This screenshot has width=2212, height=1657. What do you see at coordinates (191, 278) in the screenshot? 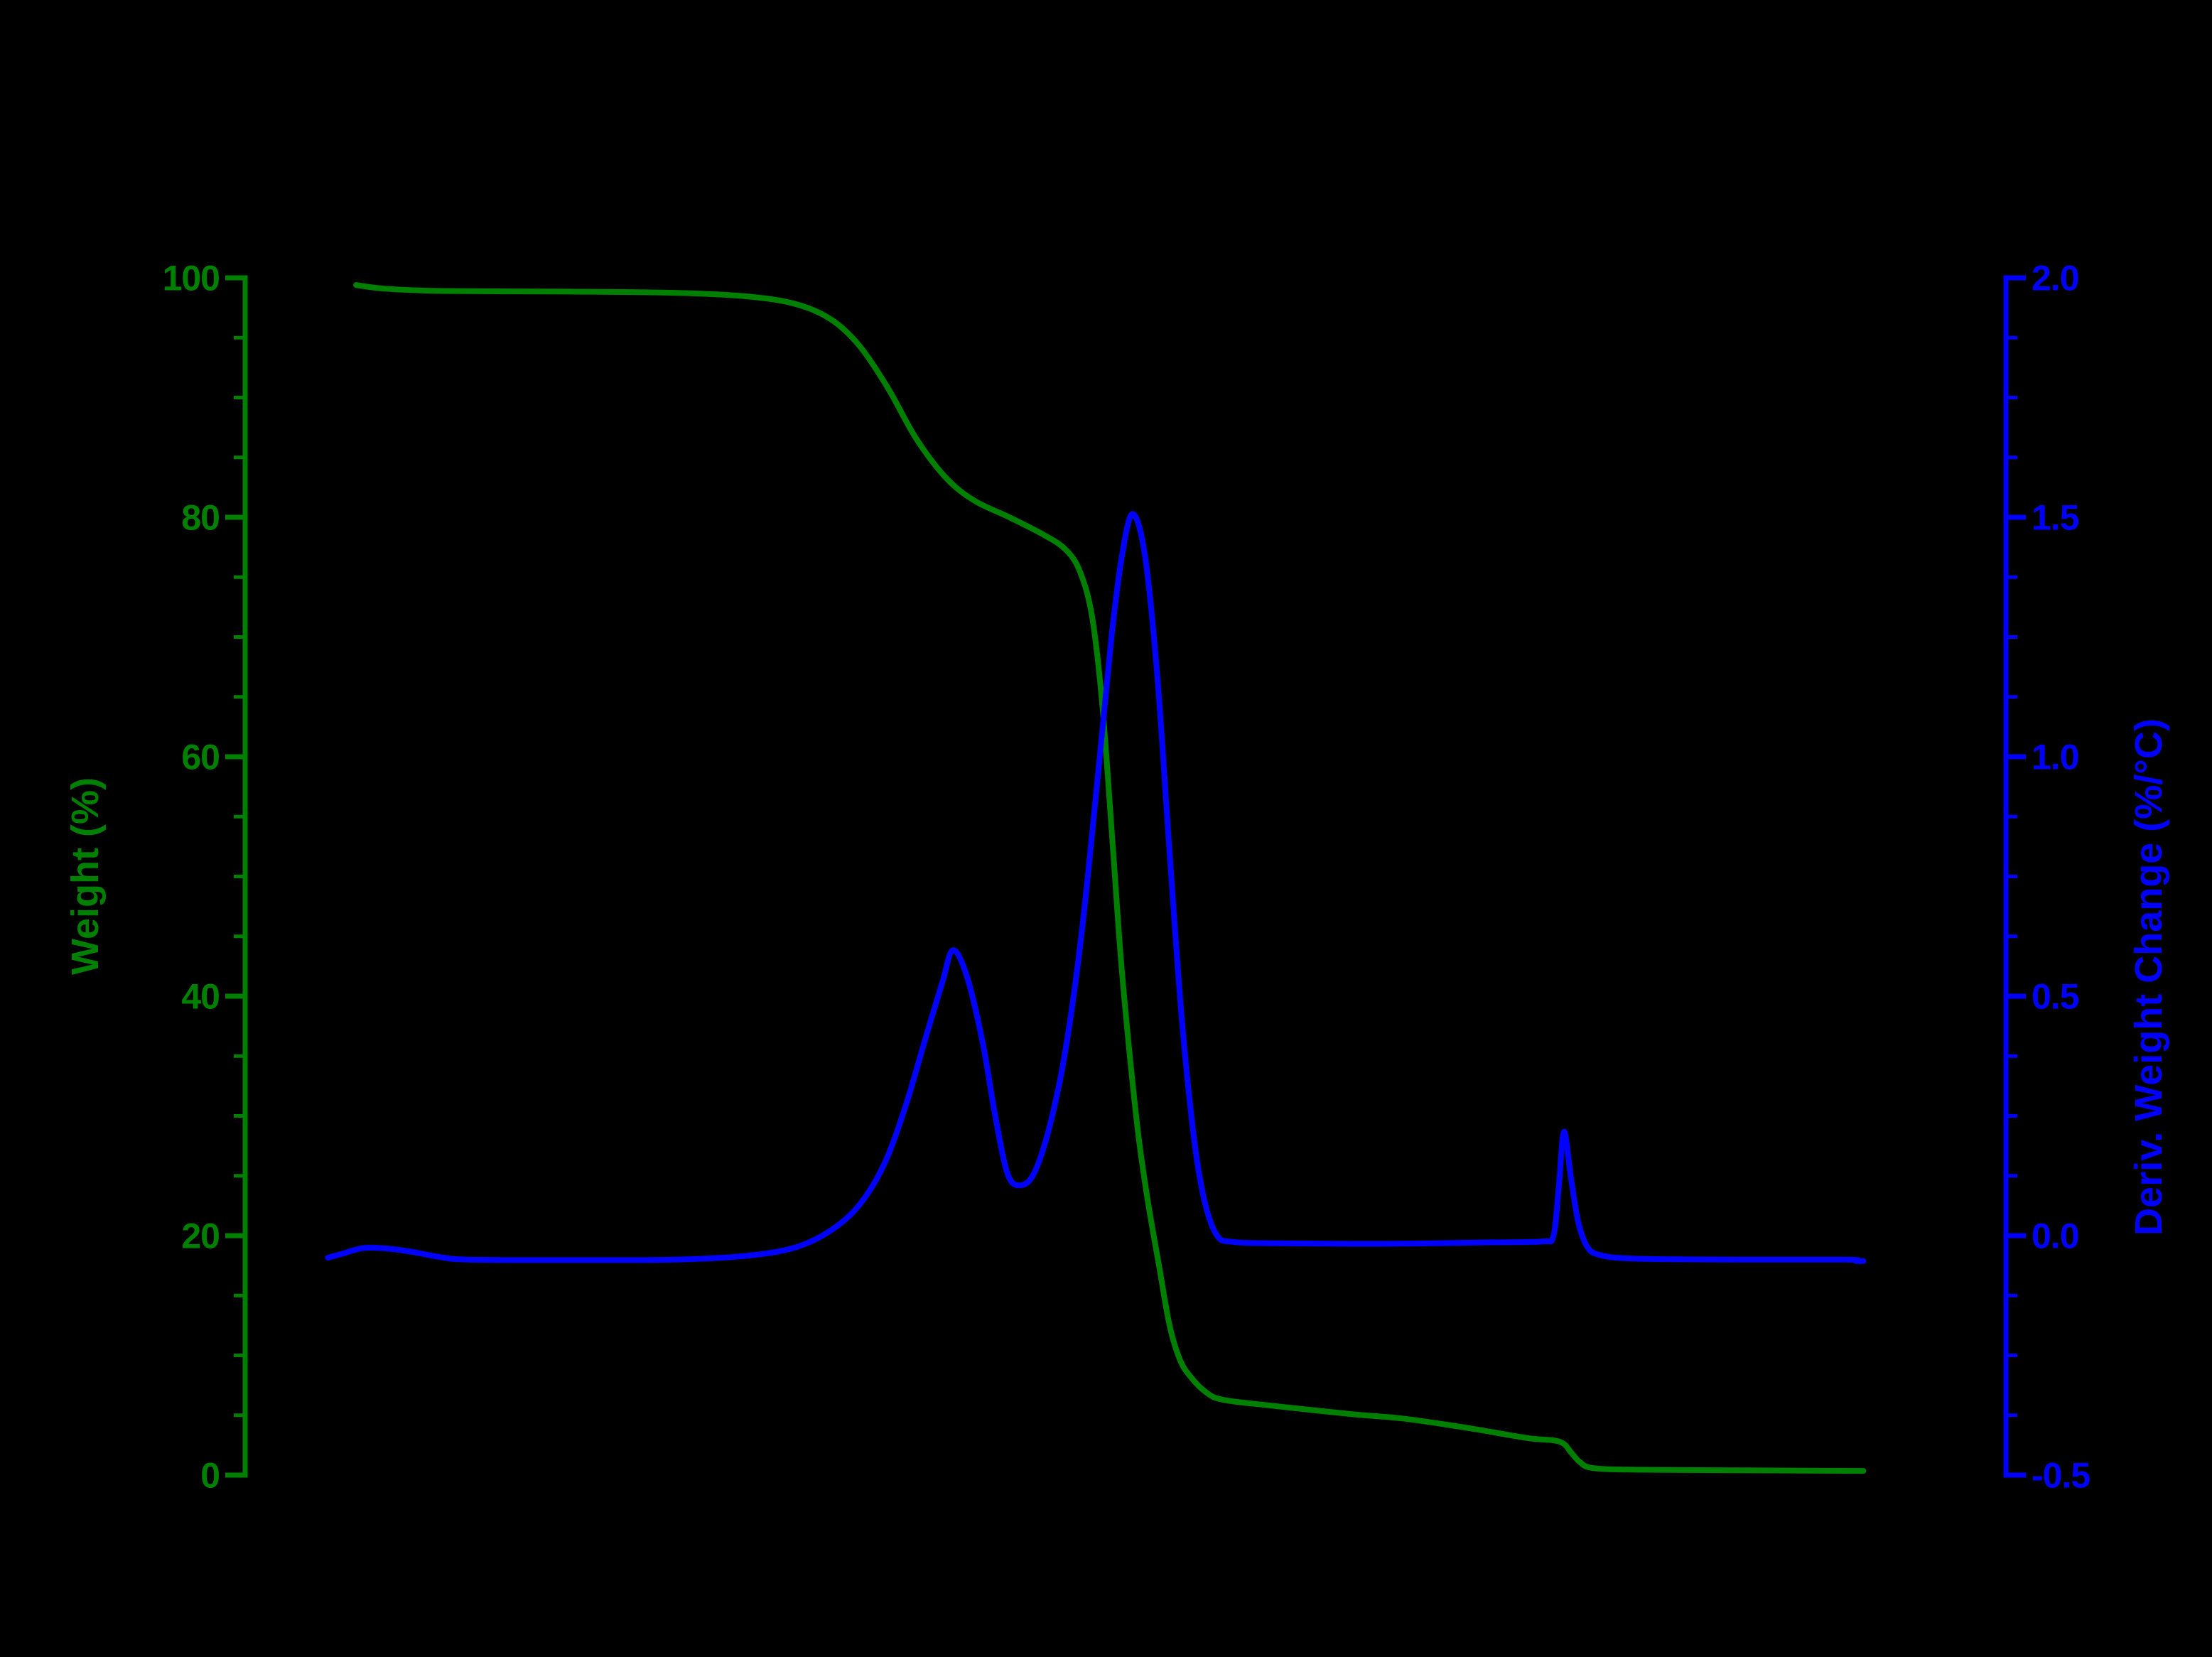
I see `left-axis-tick-label: 100` at bounding box center [191, 278].